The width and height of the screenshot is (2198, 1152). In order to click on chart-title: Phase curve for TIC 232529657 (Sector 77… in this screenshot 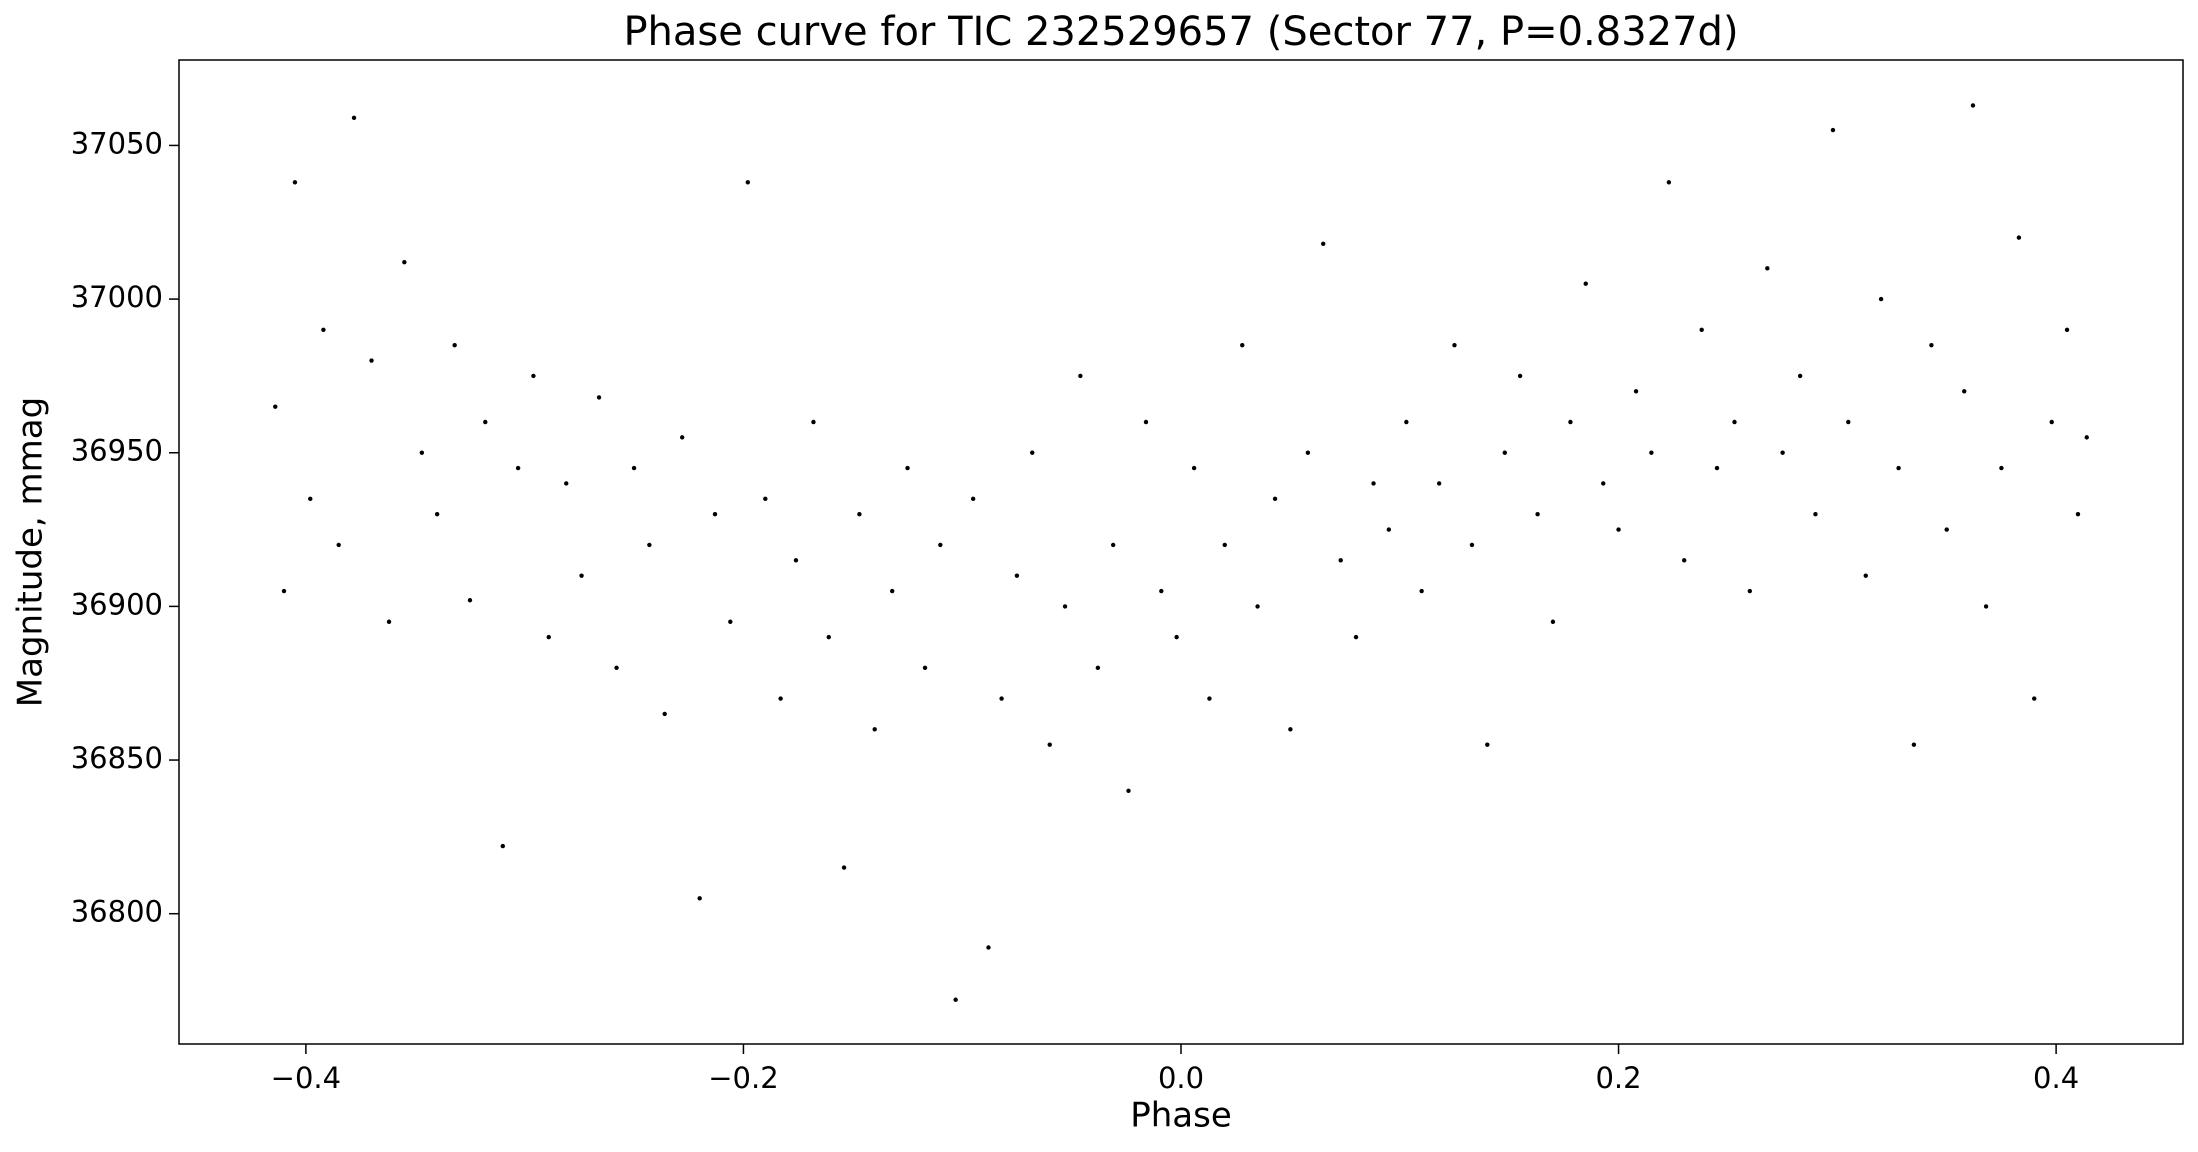, I will do `click(1180, 32)`.